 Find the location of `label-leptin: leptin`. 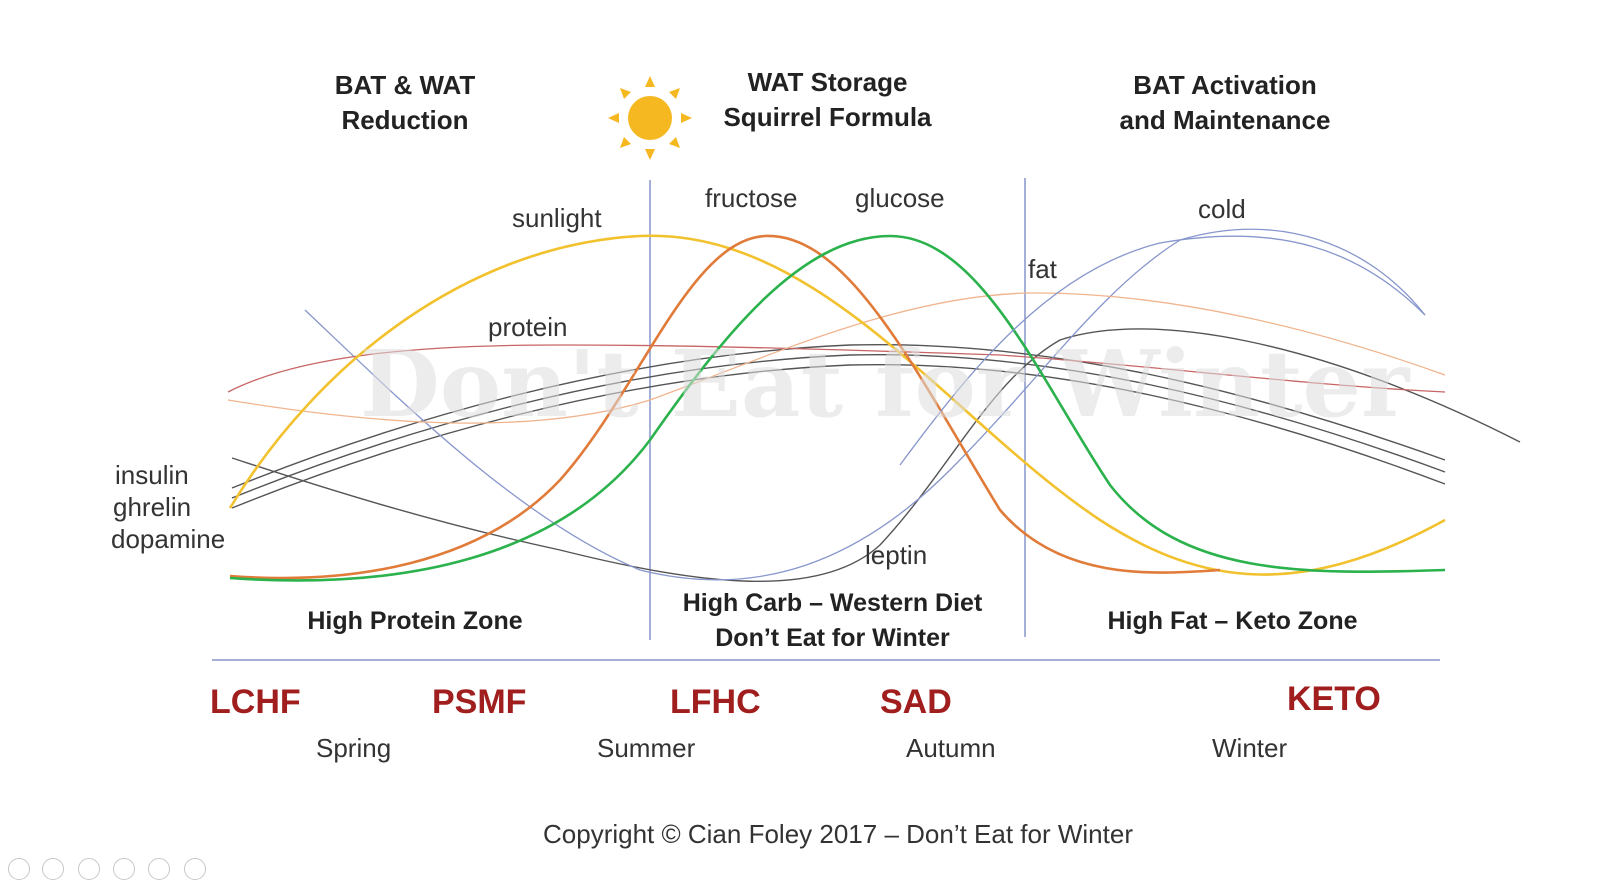

label-leptin: leptin is located at coordinates (896, 555).